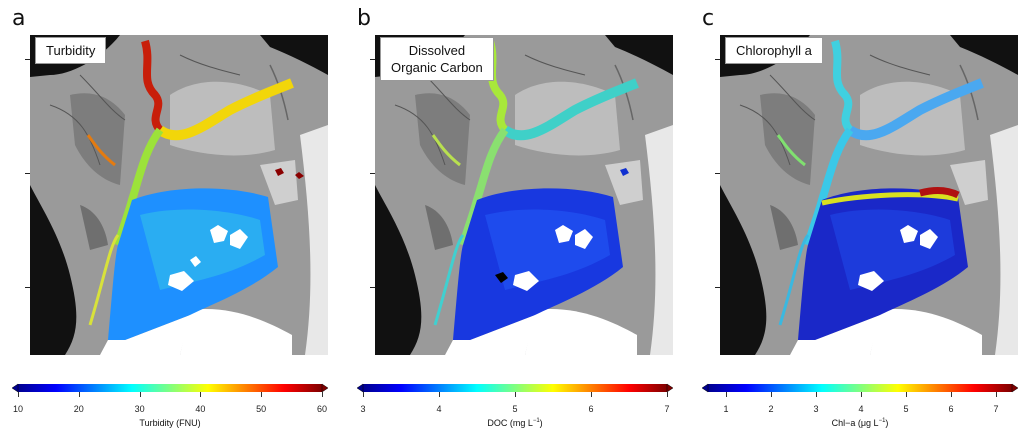  Describe the element at coordinates (139, 409) in the screenshot. I see `colorbar-tick-label: 30` at that location.